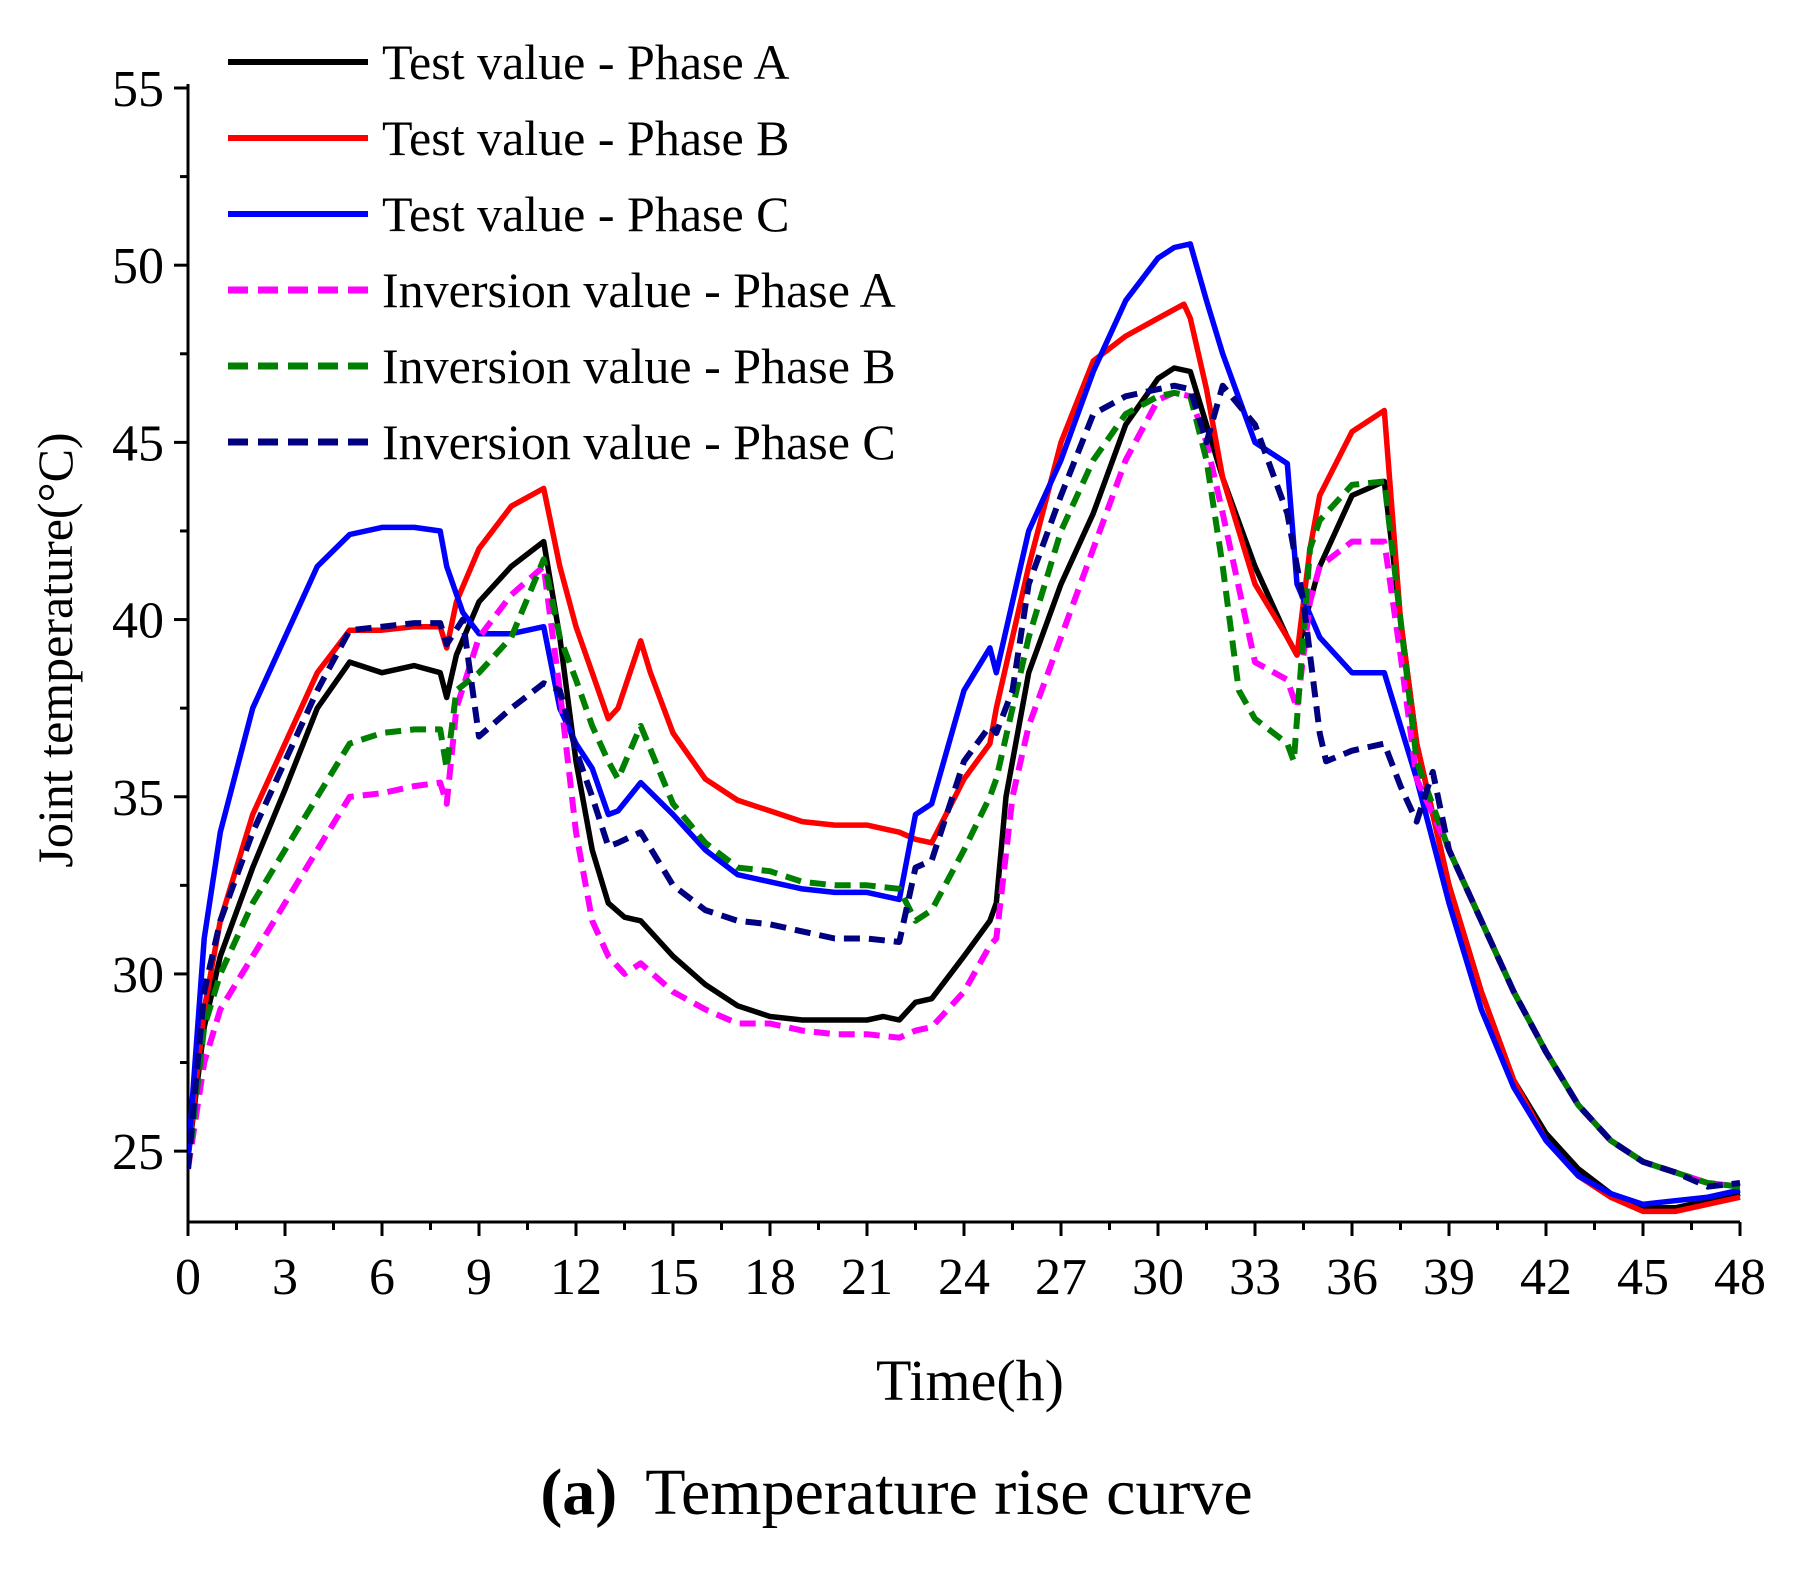 This screenshot has width=1793, height=1592. I want to click on x-tick-label: 42, so click(1546, 1277).